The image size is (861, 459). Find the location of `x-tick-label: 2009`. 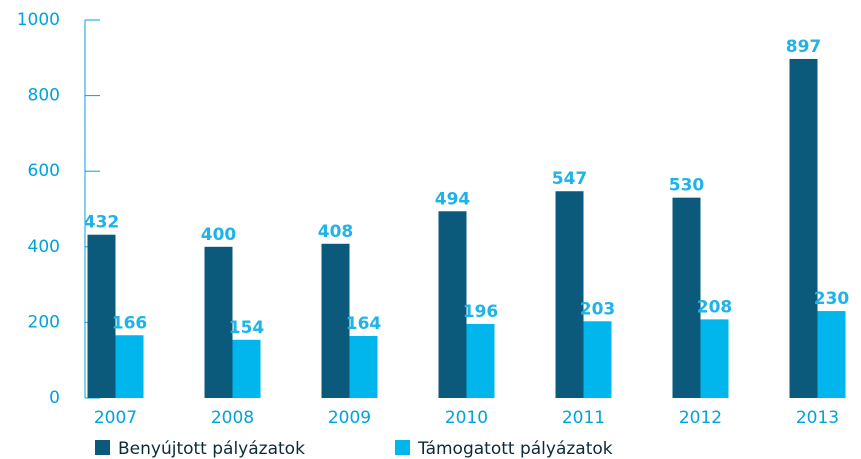

x-tick-label: 2009 is located at coordinates (349, 418).